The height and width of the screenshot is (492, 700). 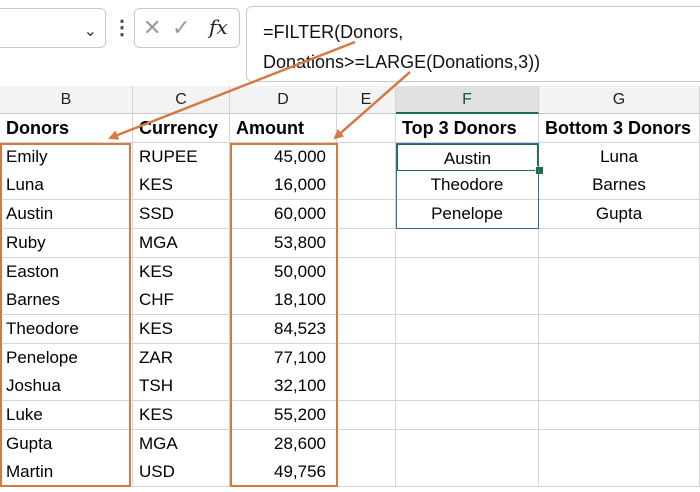 I want to click on donor-cell: Luke, so click(x=66, y=415).